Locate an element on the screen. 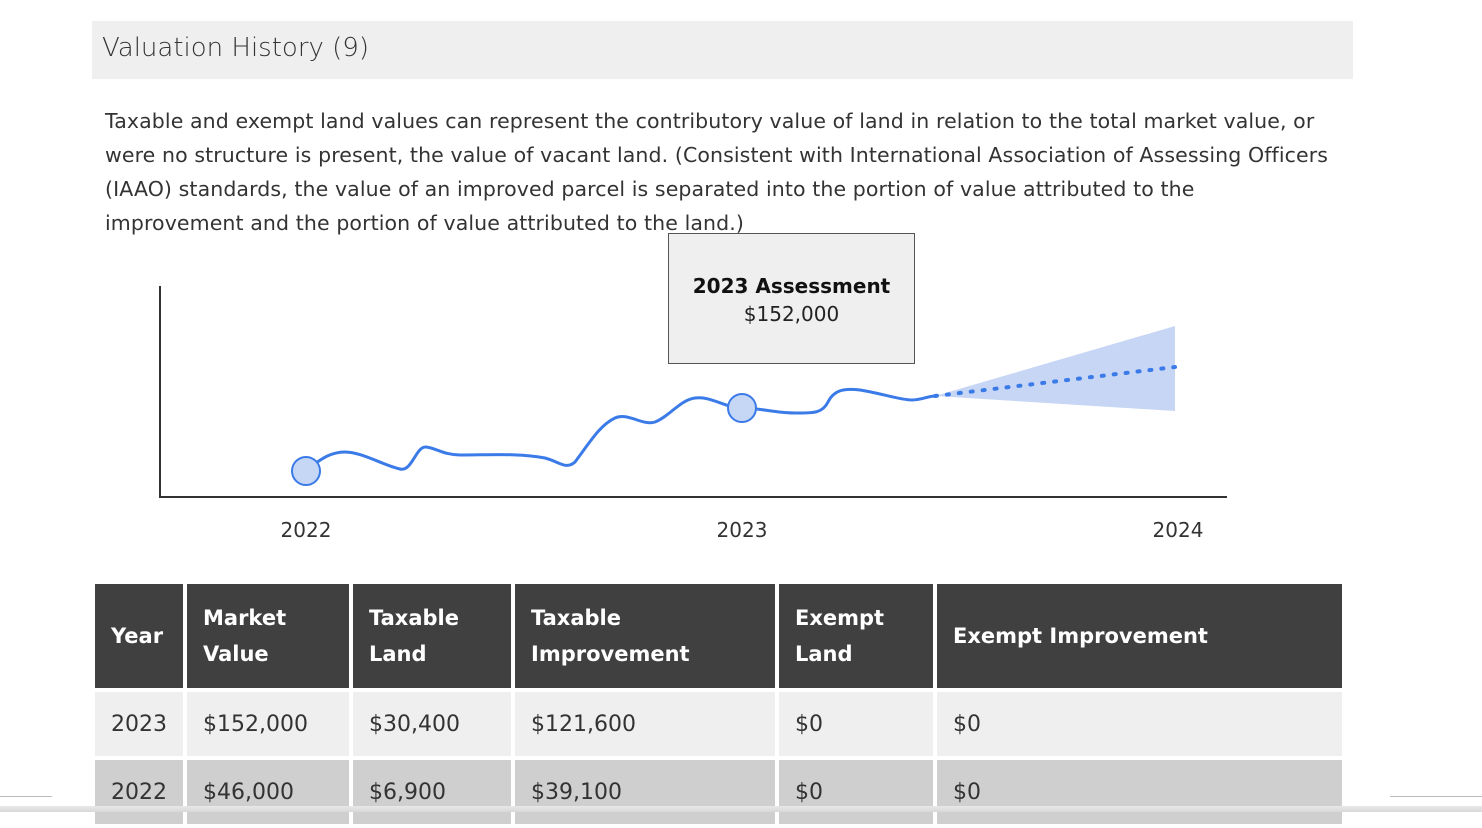  footer-divider-right is located at coordinates (1436, 796).